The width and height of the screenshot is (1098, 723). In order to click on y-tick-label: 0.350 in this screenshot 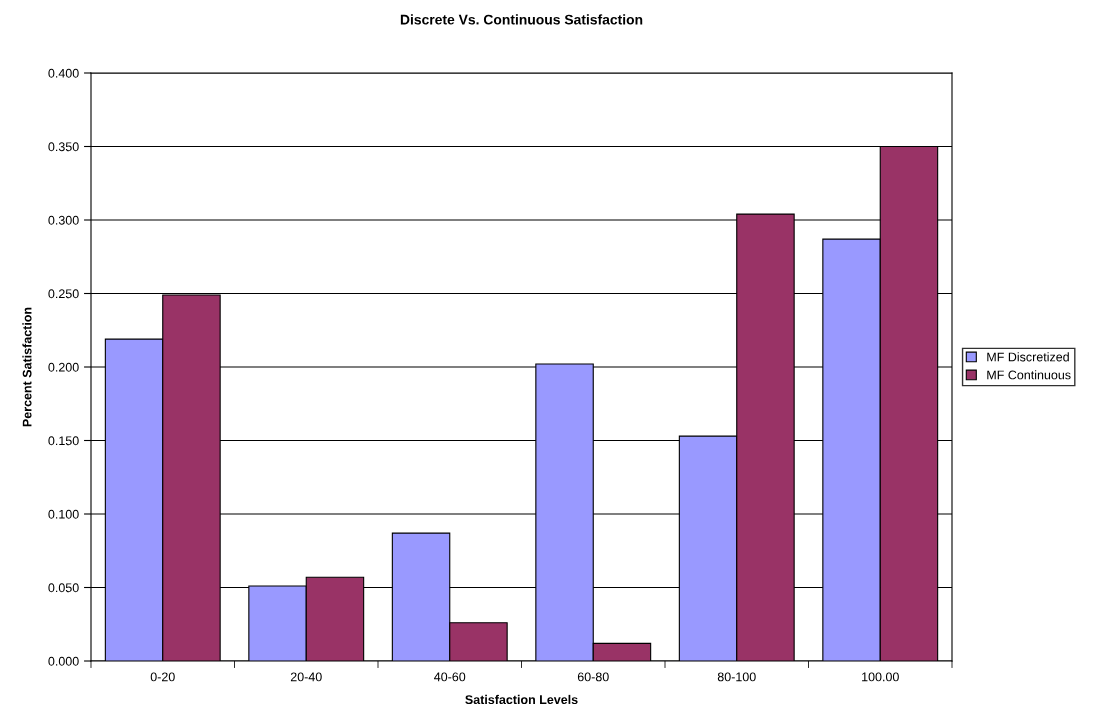, I will do `click(63, 147)`.